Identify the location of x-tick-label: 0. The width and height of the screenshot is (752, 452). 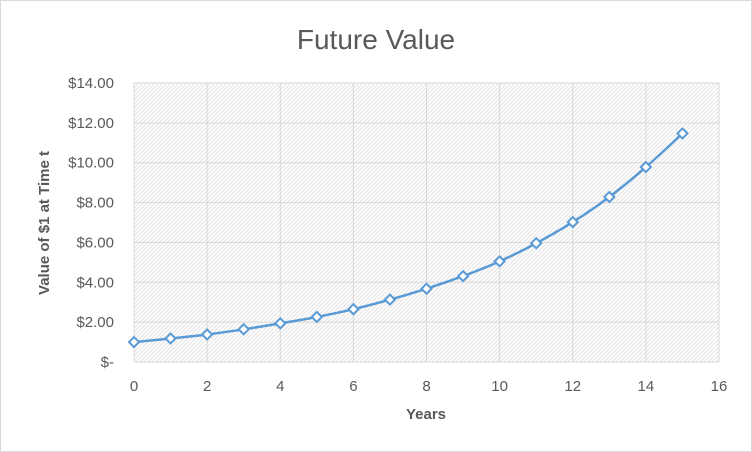
(134, 386).